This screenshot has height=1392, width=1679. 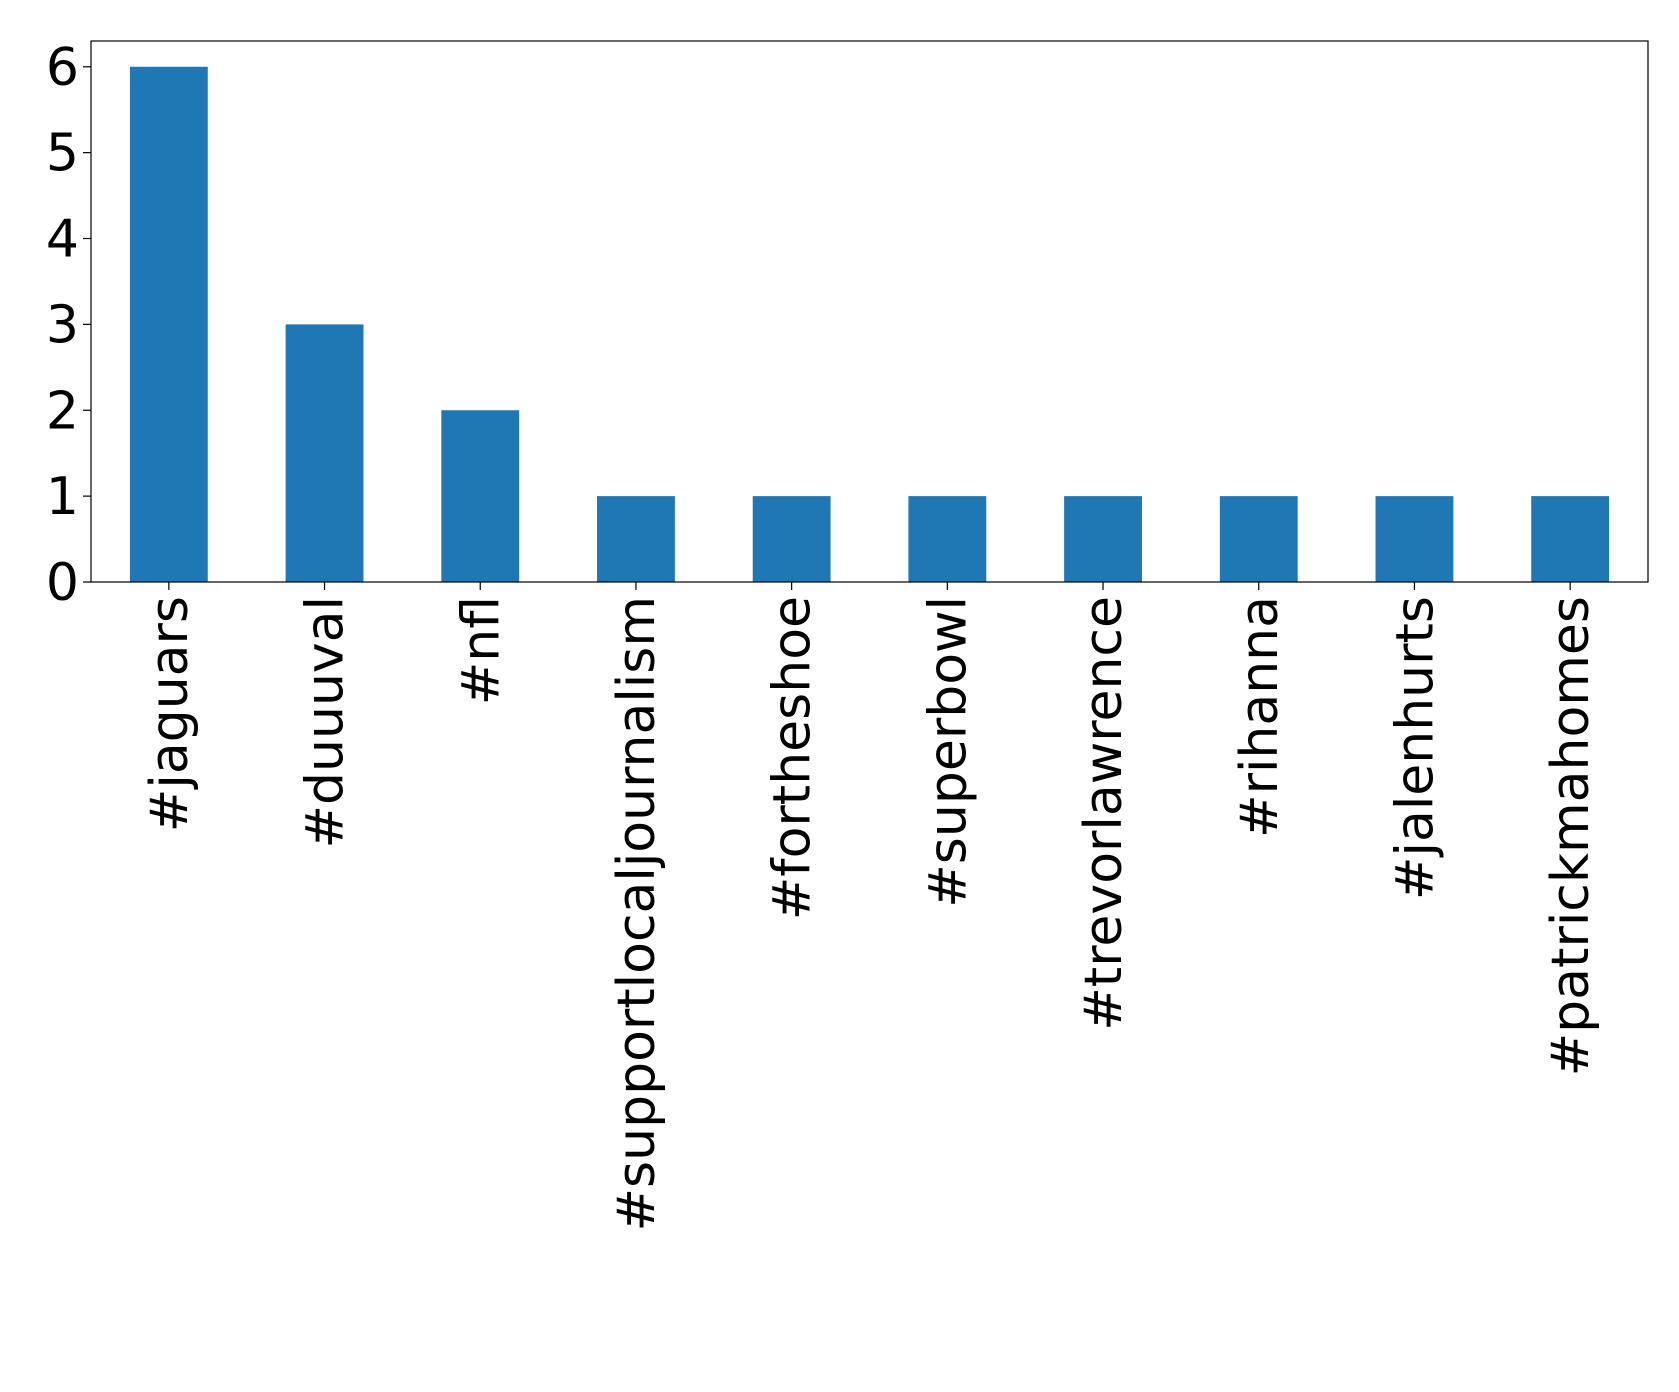 I want to click on x-tick-label: #fortheshoe, so click(x=793, y=758).